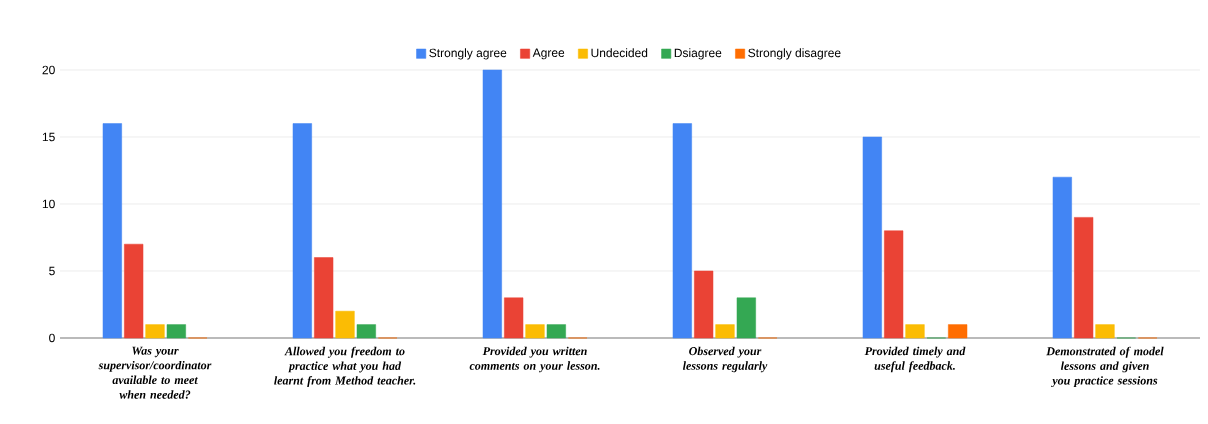 The height and width of the screenshot is (424, 1208). I want to click on x-tick-label: Observed your lessons regularly, so click(725, 359).